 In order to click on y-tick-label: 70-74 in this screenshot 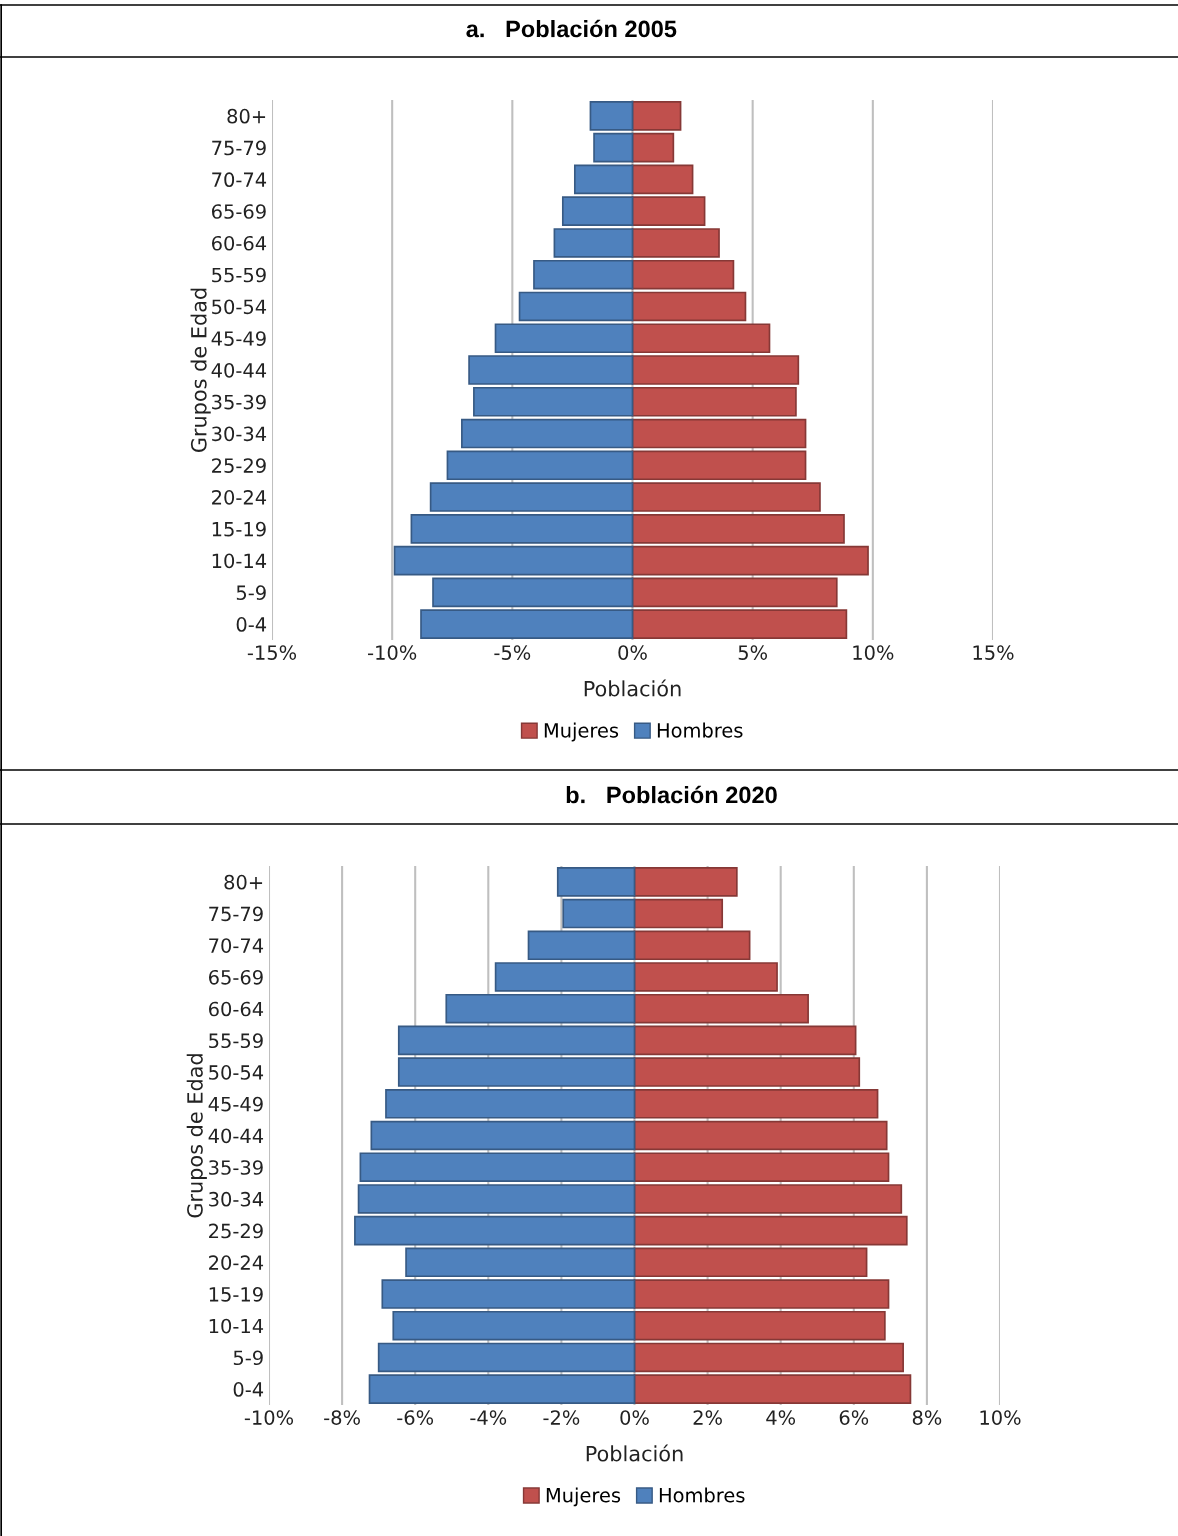, I will do `click(236, 945)`.